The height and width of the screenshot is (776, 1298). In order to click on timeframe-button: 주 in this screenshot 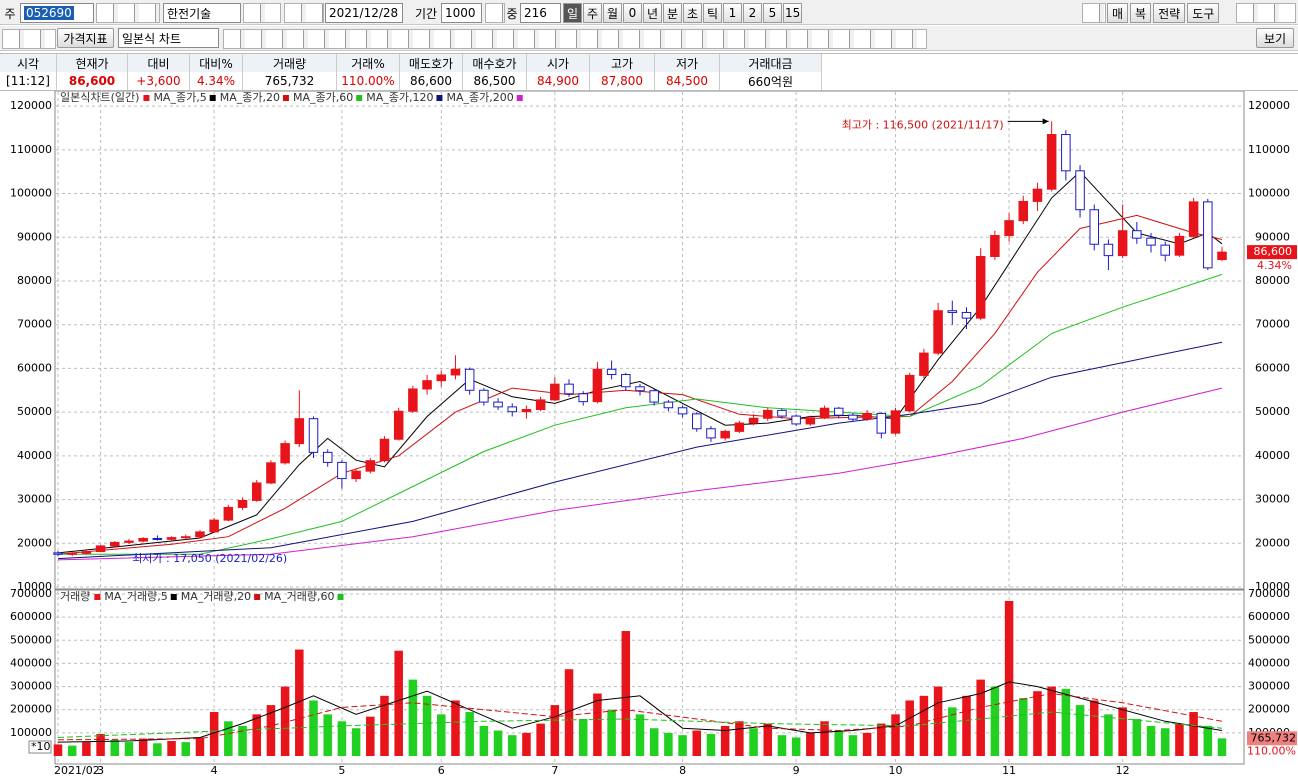, I will do `click(592, 13)`.